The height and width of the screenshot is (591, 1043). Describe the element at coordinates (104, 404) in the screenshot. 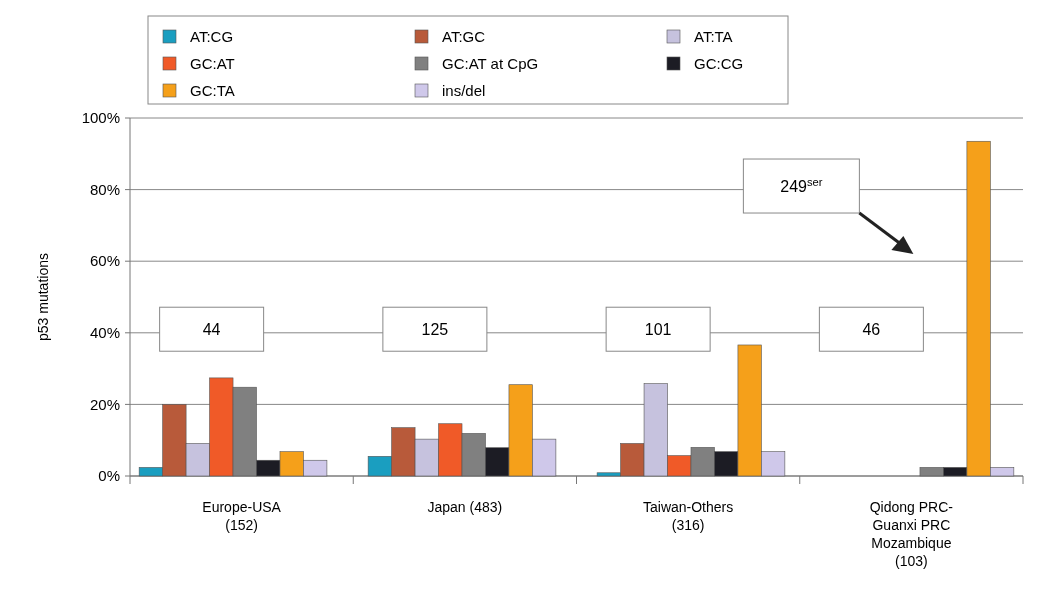

I see `y-tick-label: 20%` at that location.